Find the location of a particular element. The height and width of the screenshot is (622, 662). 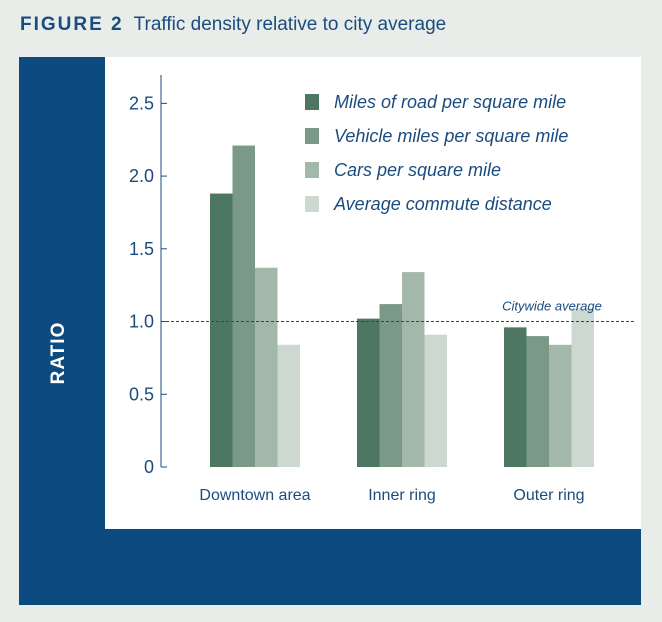

category-label: Outer ring is located at coordinates (548, 495).